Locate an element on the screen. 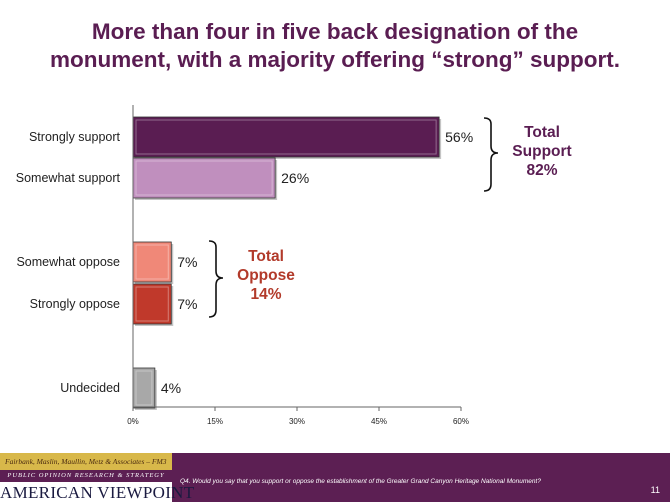 Image resolution: width=670 pixels, height=502 pixels. category-label-undecided: Undecided is located at coordinates (90, 388).